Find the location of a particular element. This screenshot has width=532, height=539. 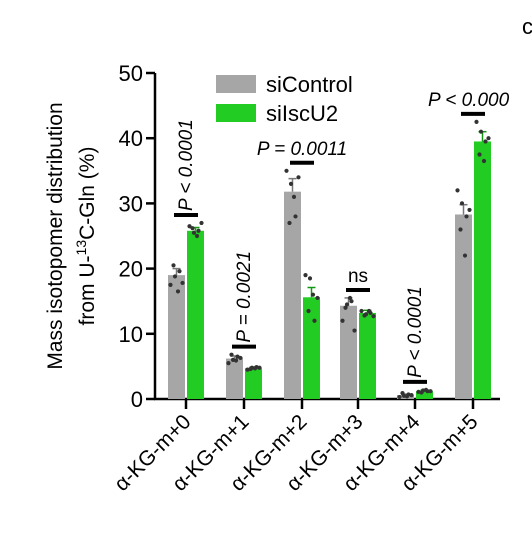

y-tick-label: 0 is located at coordinates (137, 399).